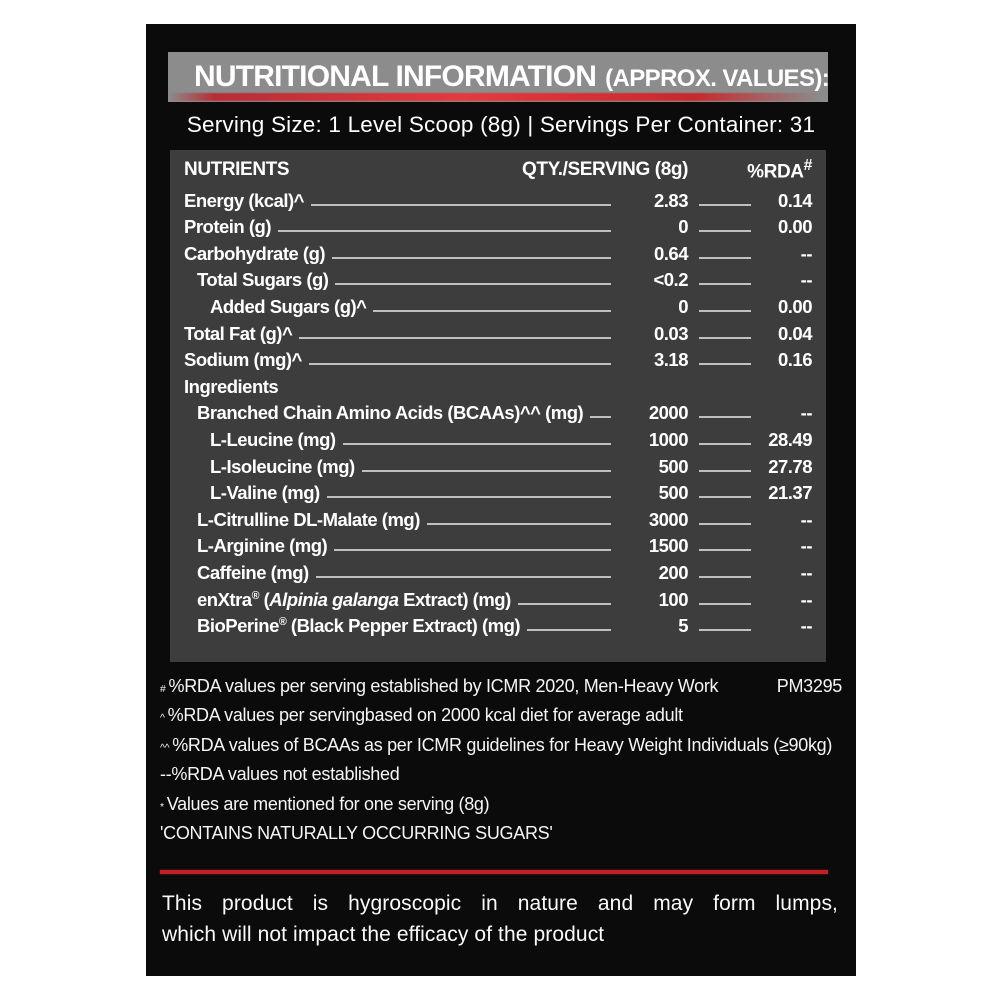 This screenshot has width=1000, height=1000. I want to click on table-section-row: Ingredients, so click(498, 386).